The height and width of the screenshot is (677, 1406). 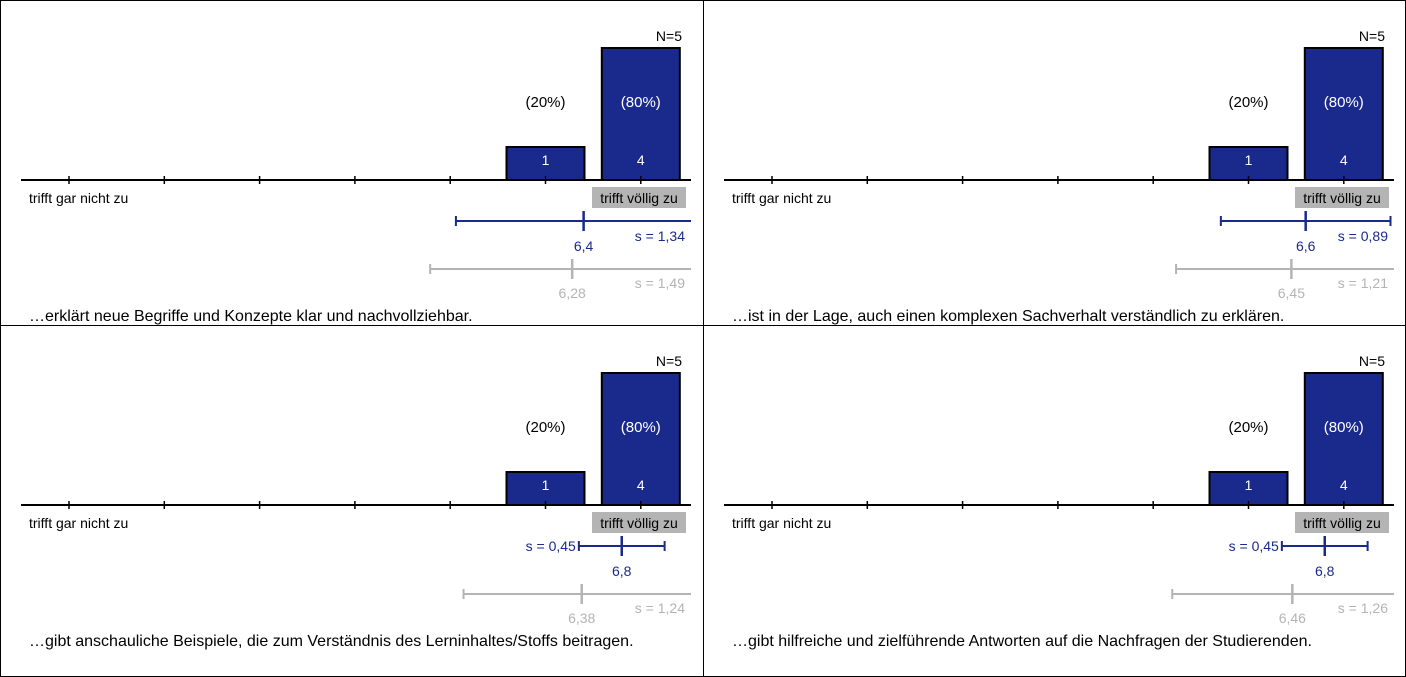 I want to click on comparison-sd-label: s = 1,26, so click(x=1363, y=608).